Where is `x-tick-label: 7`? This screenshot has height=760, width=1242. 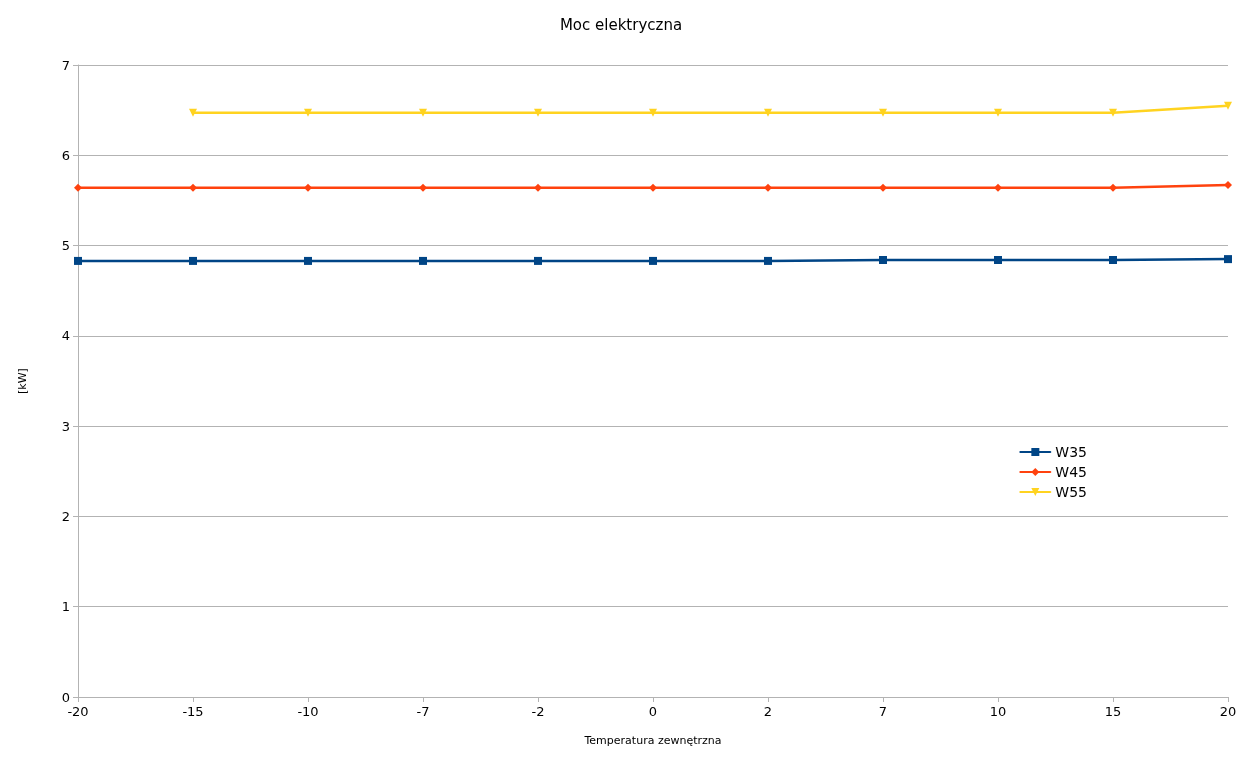
x-tick-label: 7 is located at coordinates (883, 711).